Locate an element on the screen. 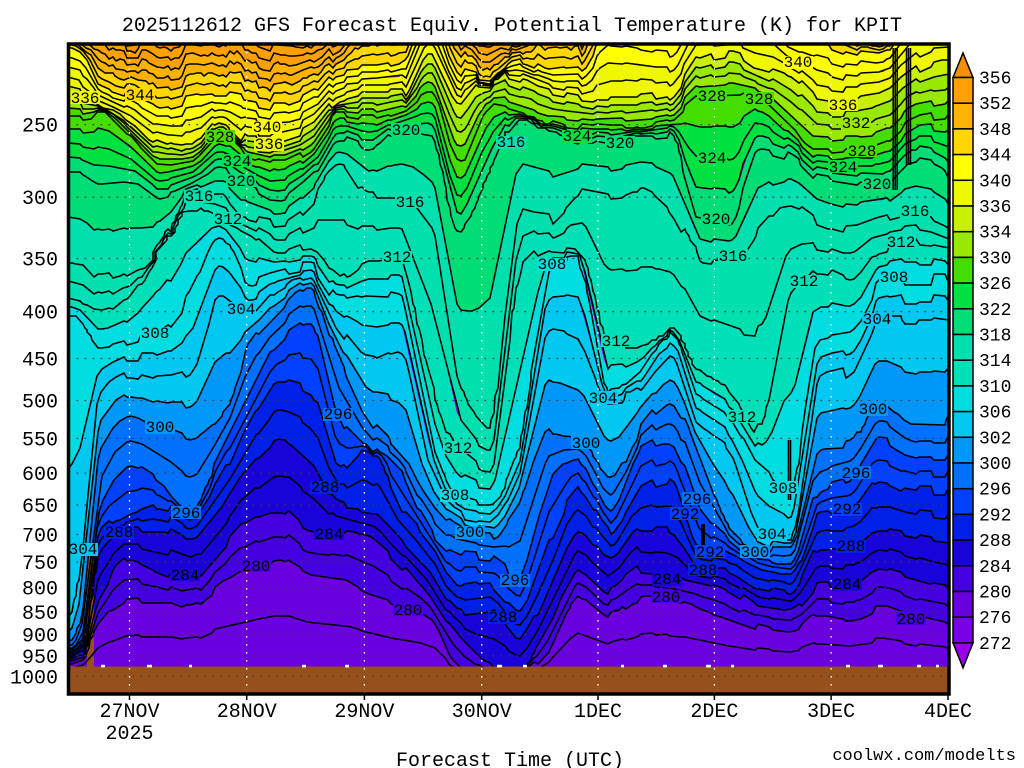 The width and height of the screenshot is (1024, 768). svg-text: 750 is located at coordinates (40, 564).